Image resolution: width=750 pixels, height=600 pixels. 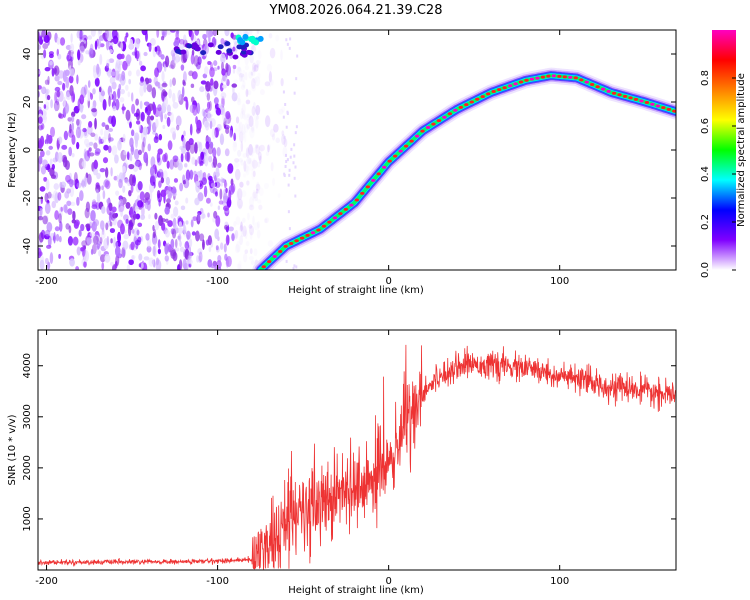 I want to click on spectrogram-xlabel: Height of straight line (km), so click(x=356, y=290).